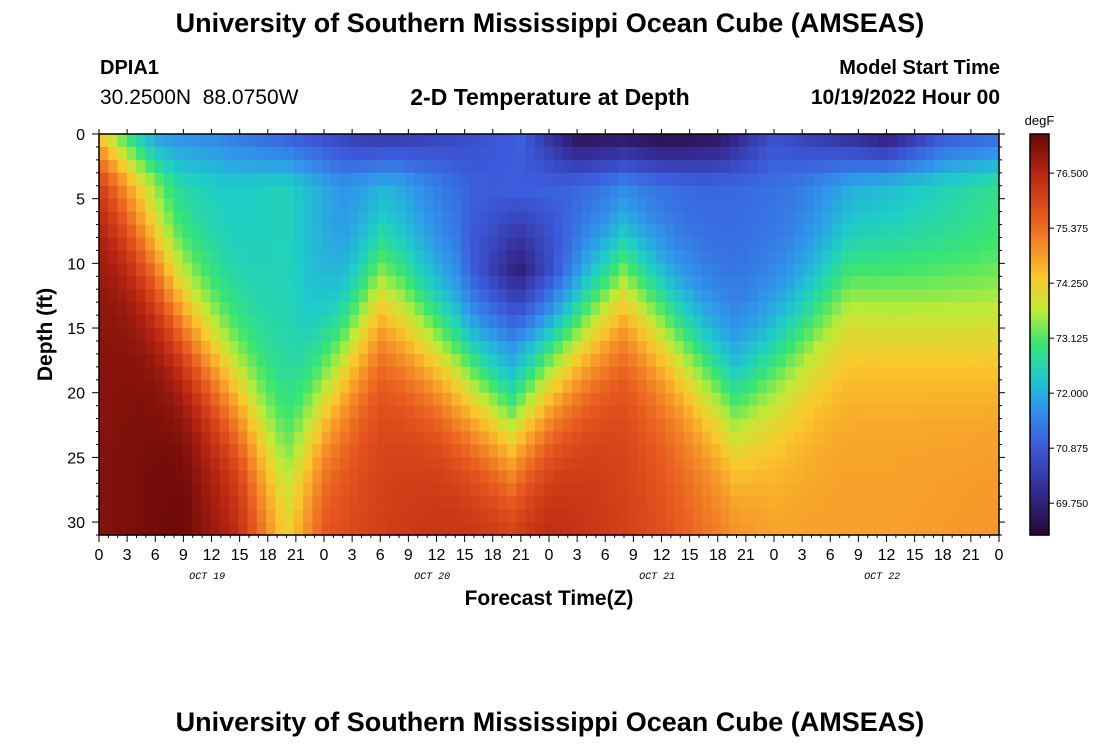 The height and width of the screenshot is (750, 1100). I want to click on x-tick-label: 21, so click(296, 555).